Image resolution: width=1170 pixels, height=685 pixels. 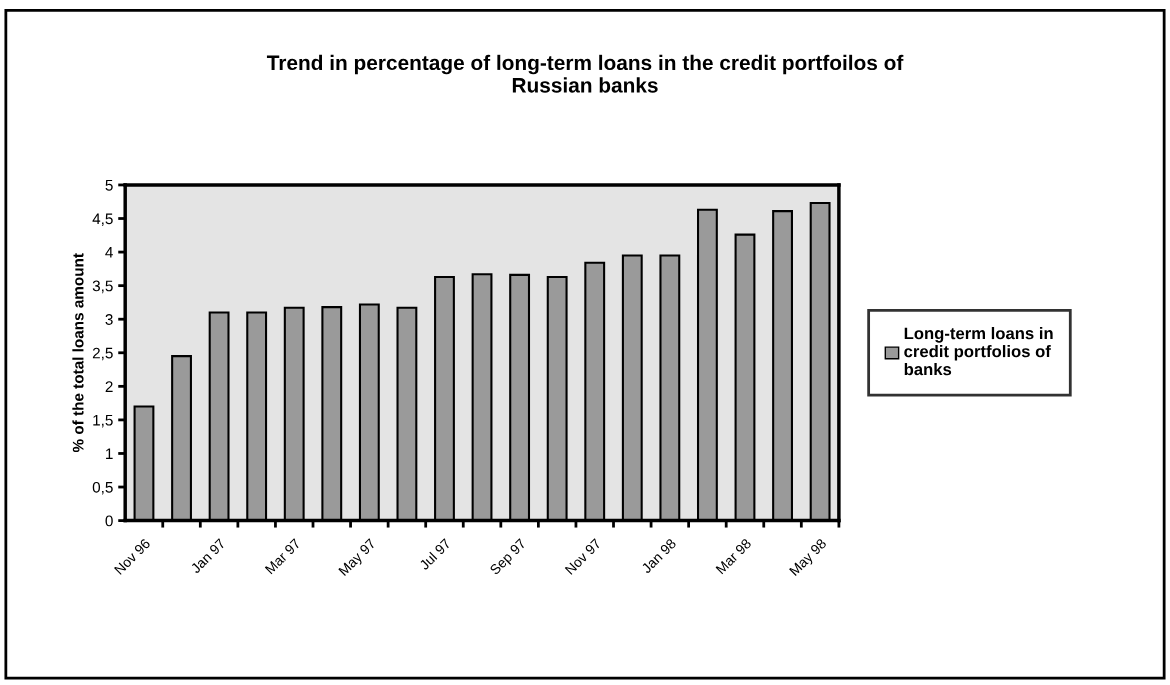 I want to click on y-tick-label: 0, so click(x=109, y=521).